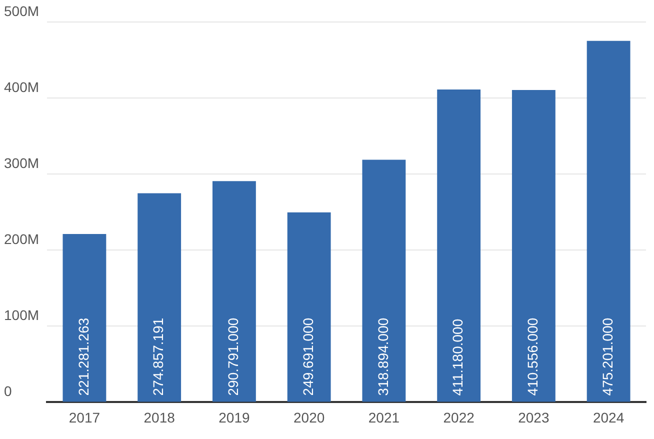  Describe the element at coordinates (382, 357) in the screenshot. I see `data-label: 318.894.000` at that location.